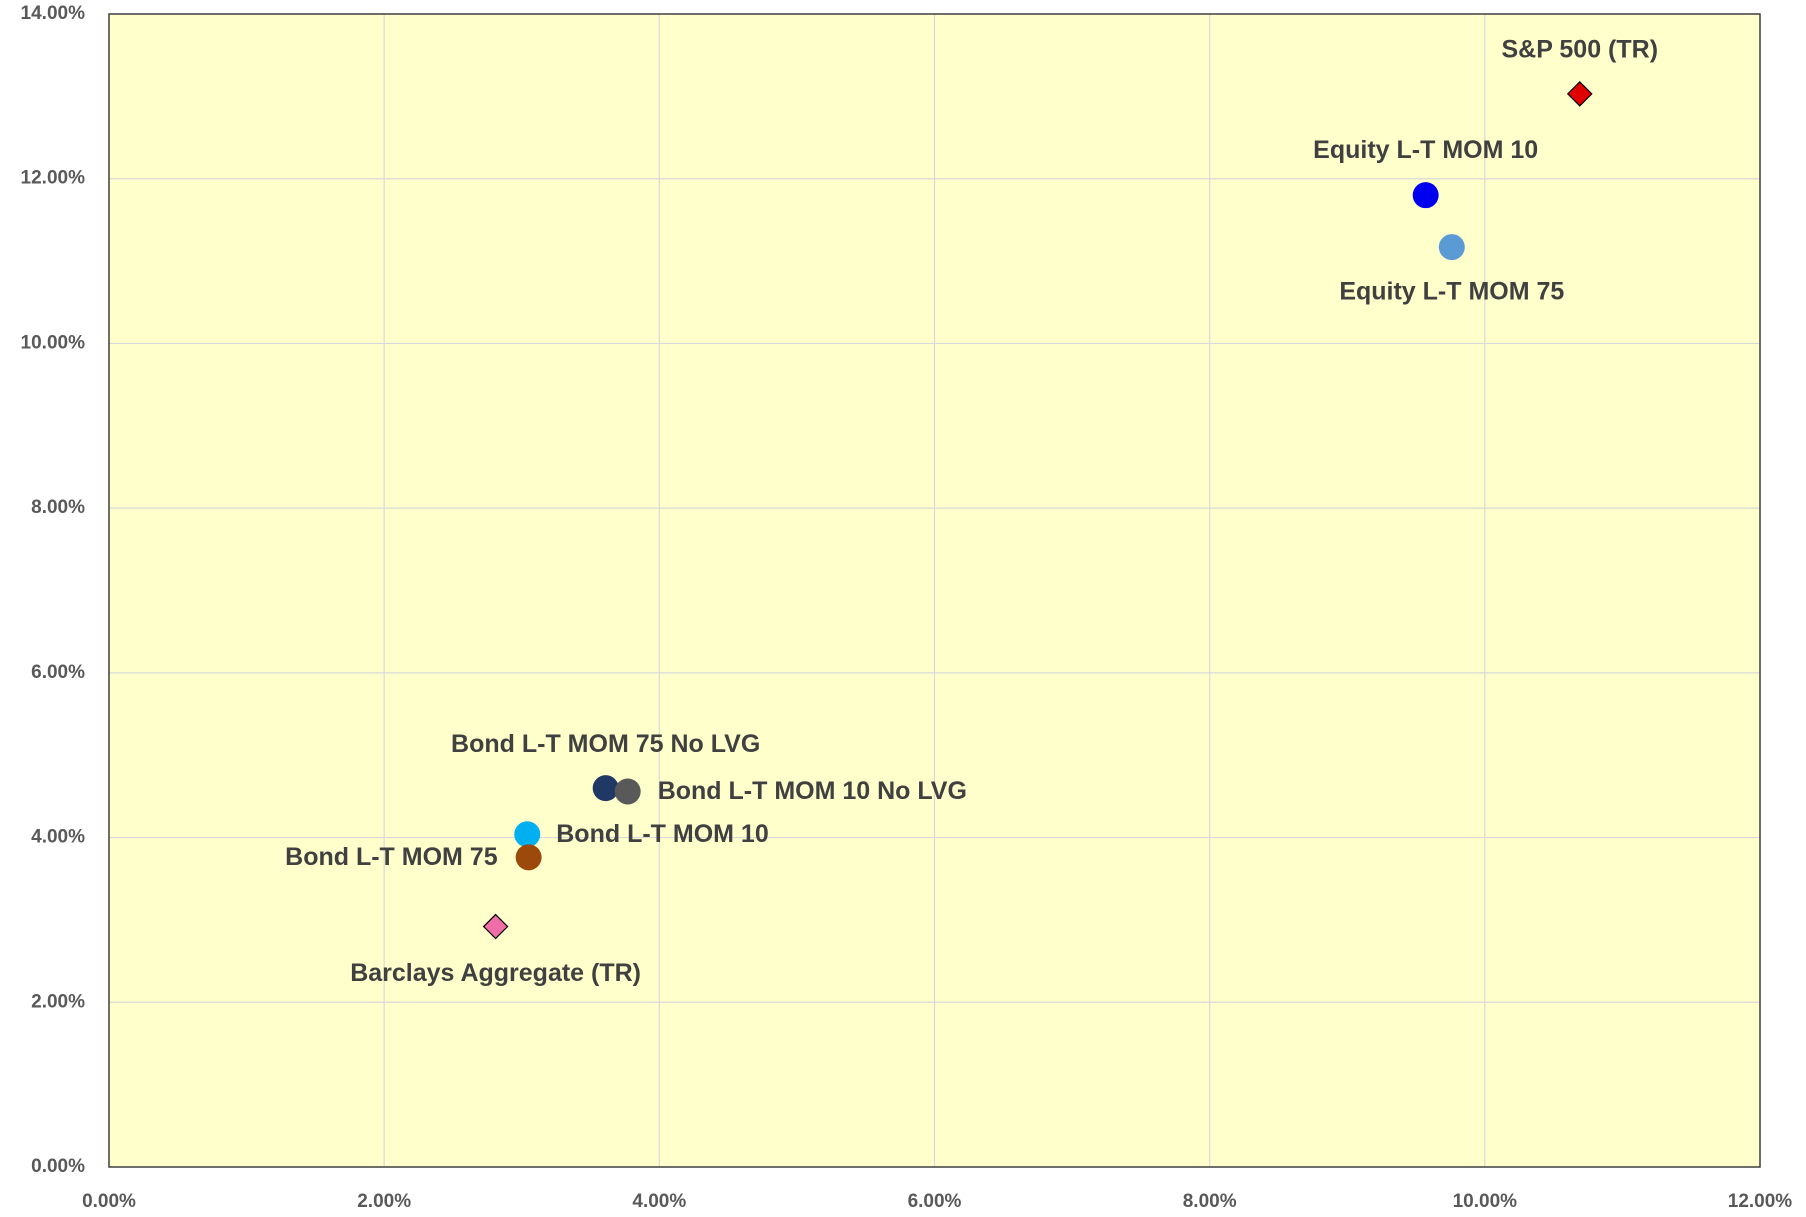 Image resolution: width=1806 pixels, height=1217 pixels. Describe the element at coordinates (53, 178) in the screenshot. I see `y-tick-label: 12.00%` at that location.